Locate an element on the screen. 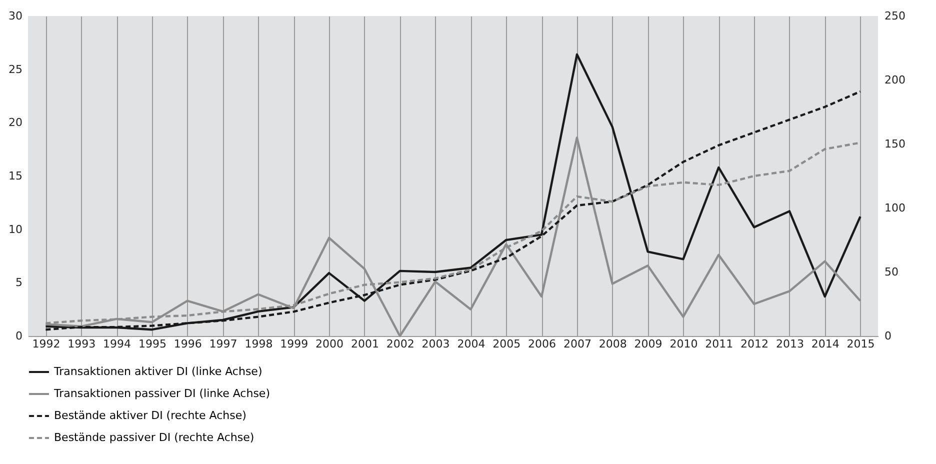 The image size is (936, 464). y2-tick-label: 100 is located at coordinates (895, 208).